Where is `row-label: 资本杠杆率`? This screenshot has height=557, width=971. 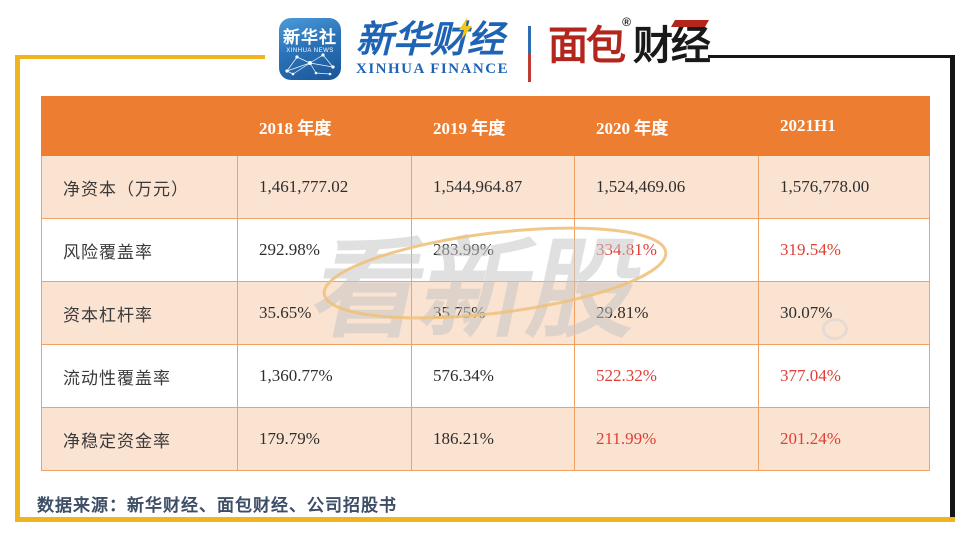 row-label: 资本杠杆率 is located at coordinates (139, 313).